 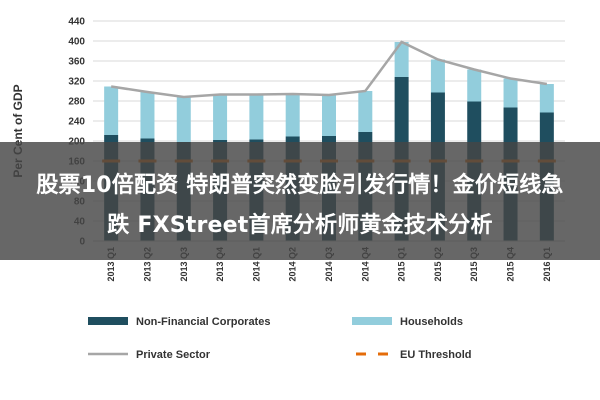 What do you see at coordinates (329, 69) in the screenshot?
I see `private-sector-line` at bounding box center [329, 69].